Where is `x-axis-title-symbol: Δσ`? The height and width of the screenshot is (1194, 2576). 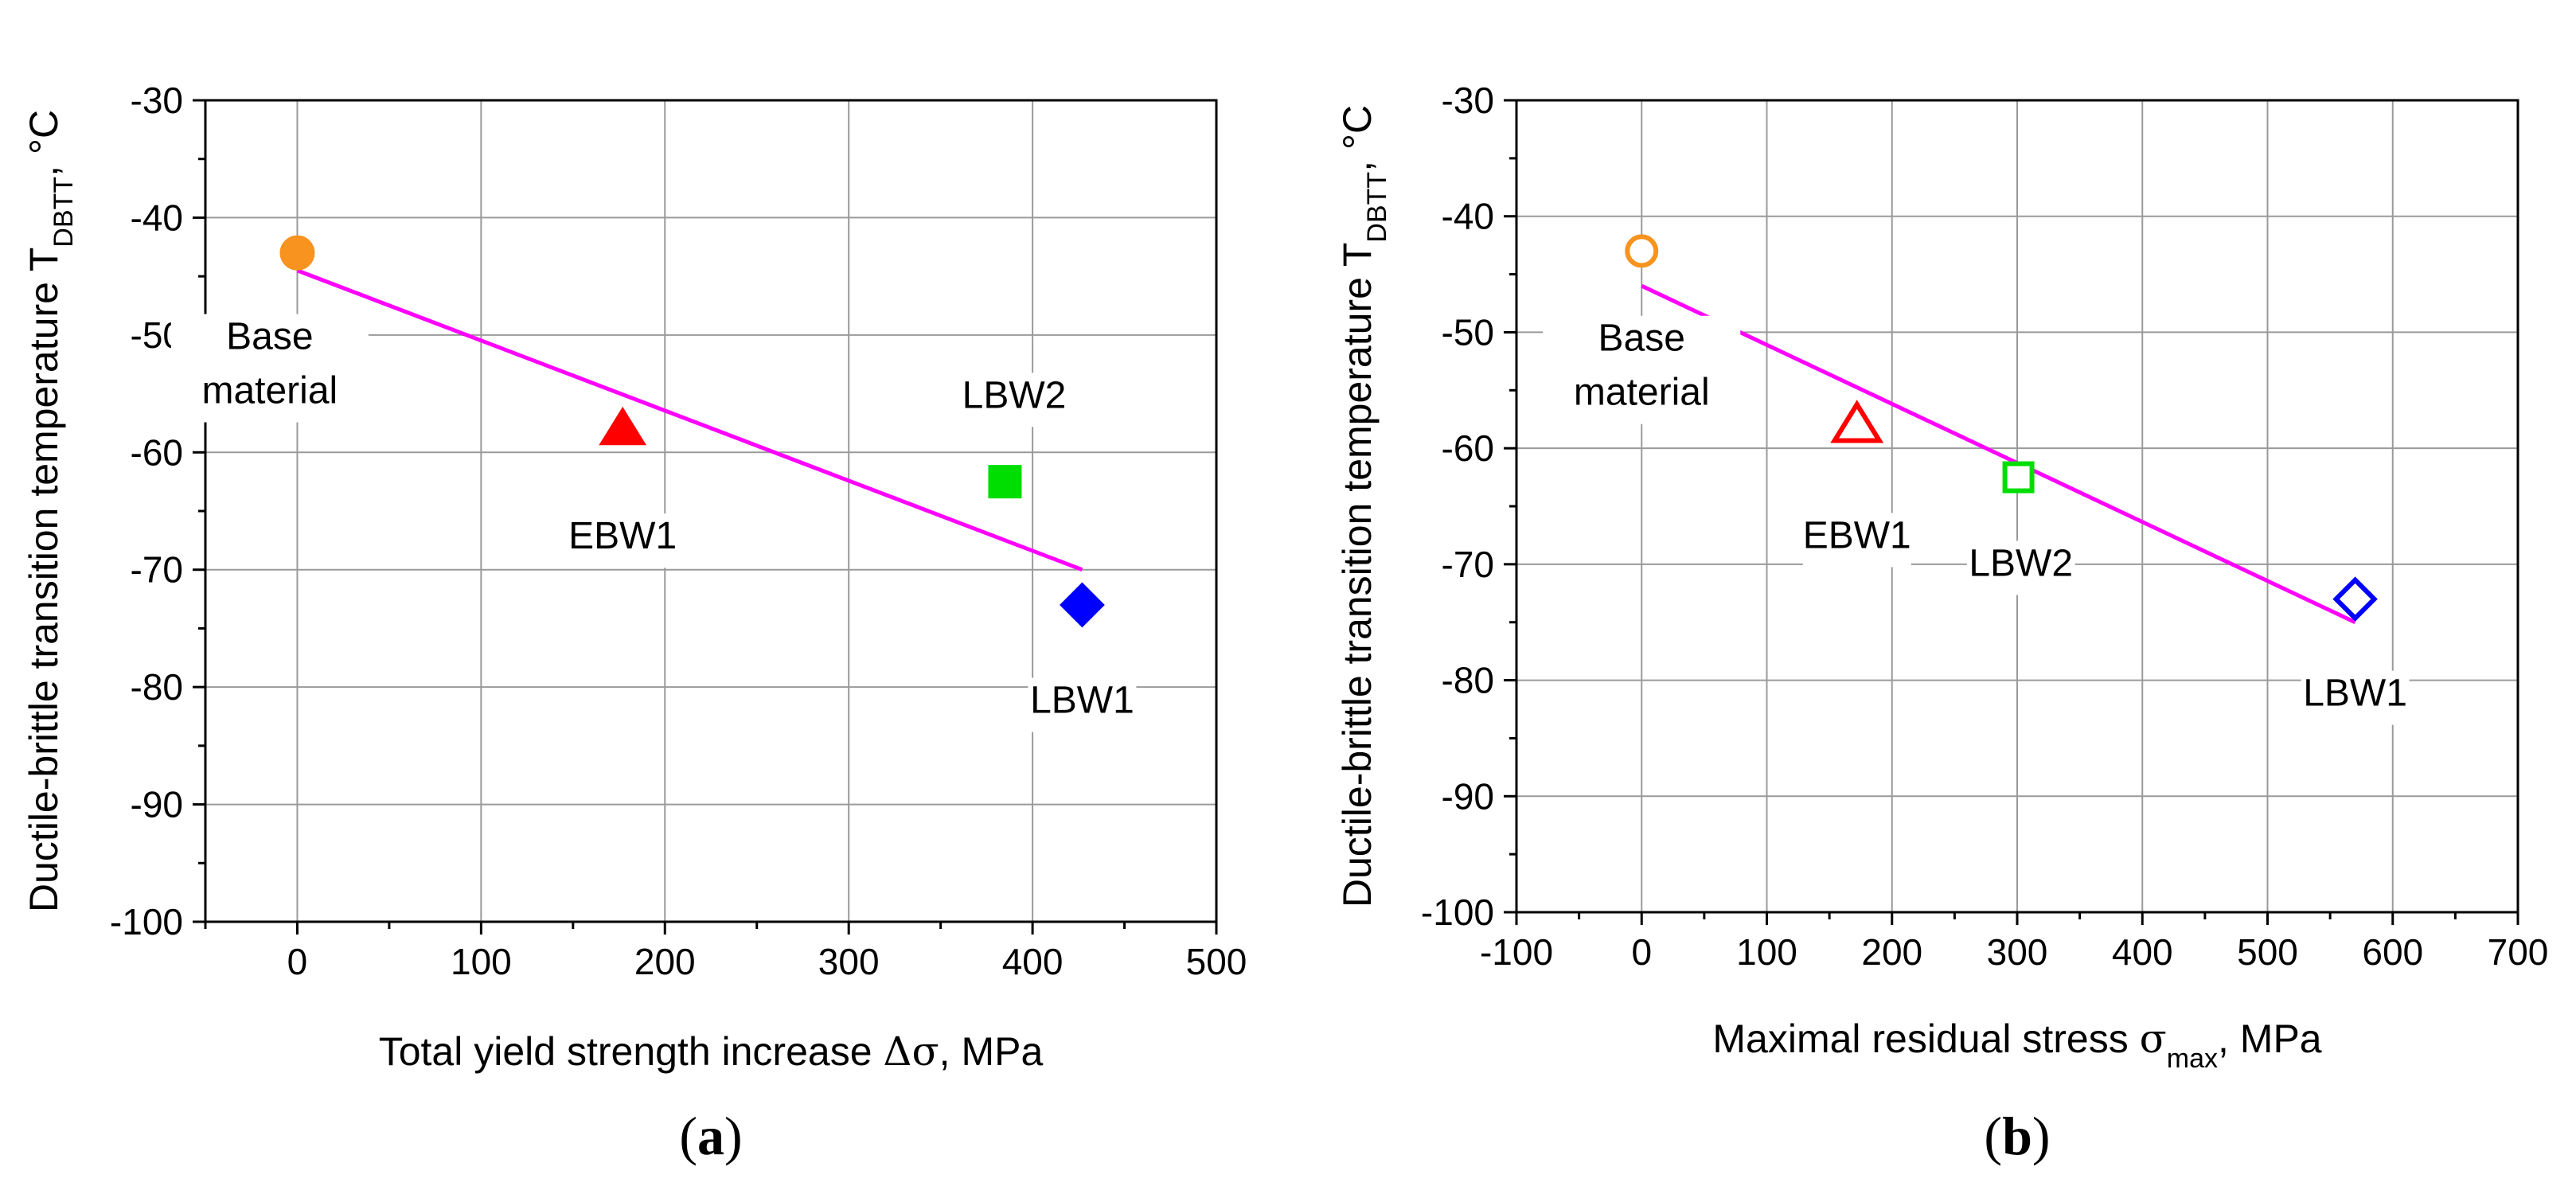 x-axis-title-symbol: Δσ is located at coordinates (911, 1052).